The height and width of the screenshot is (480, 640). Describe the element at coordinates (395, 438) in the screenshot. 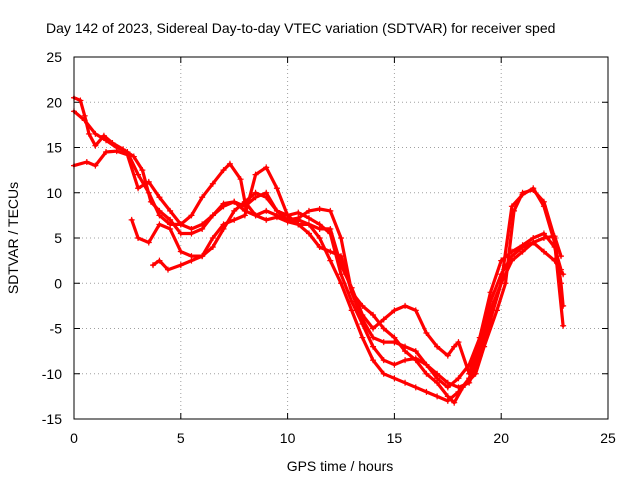

I see `x-tick-label: 15` at that location.